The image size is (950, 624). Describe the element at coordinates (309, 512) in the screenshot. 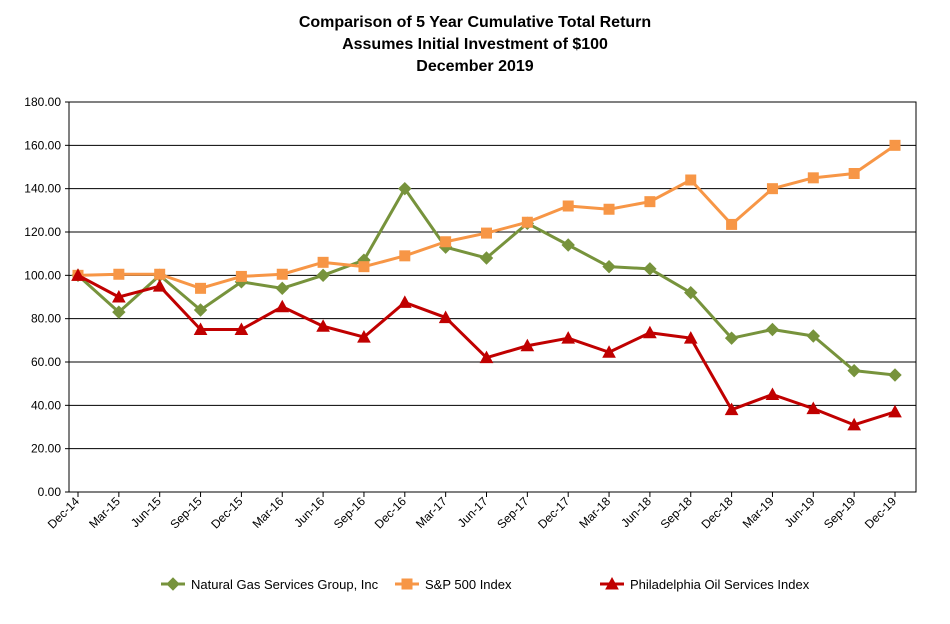

I see `x-tick-label: Jun-16` at that location.